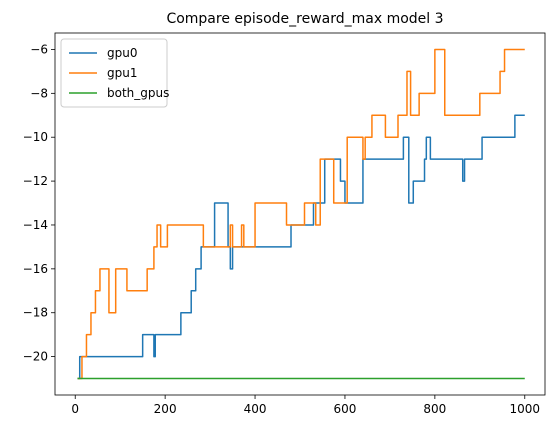 This screenshot has height=435, width=555. Describe the element at coordinates (39, 93) in the screenshot. I see `y-tick-label: −8` at that location.